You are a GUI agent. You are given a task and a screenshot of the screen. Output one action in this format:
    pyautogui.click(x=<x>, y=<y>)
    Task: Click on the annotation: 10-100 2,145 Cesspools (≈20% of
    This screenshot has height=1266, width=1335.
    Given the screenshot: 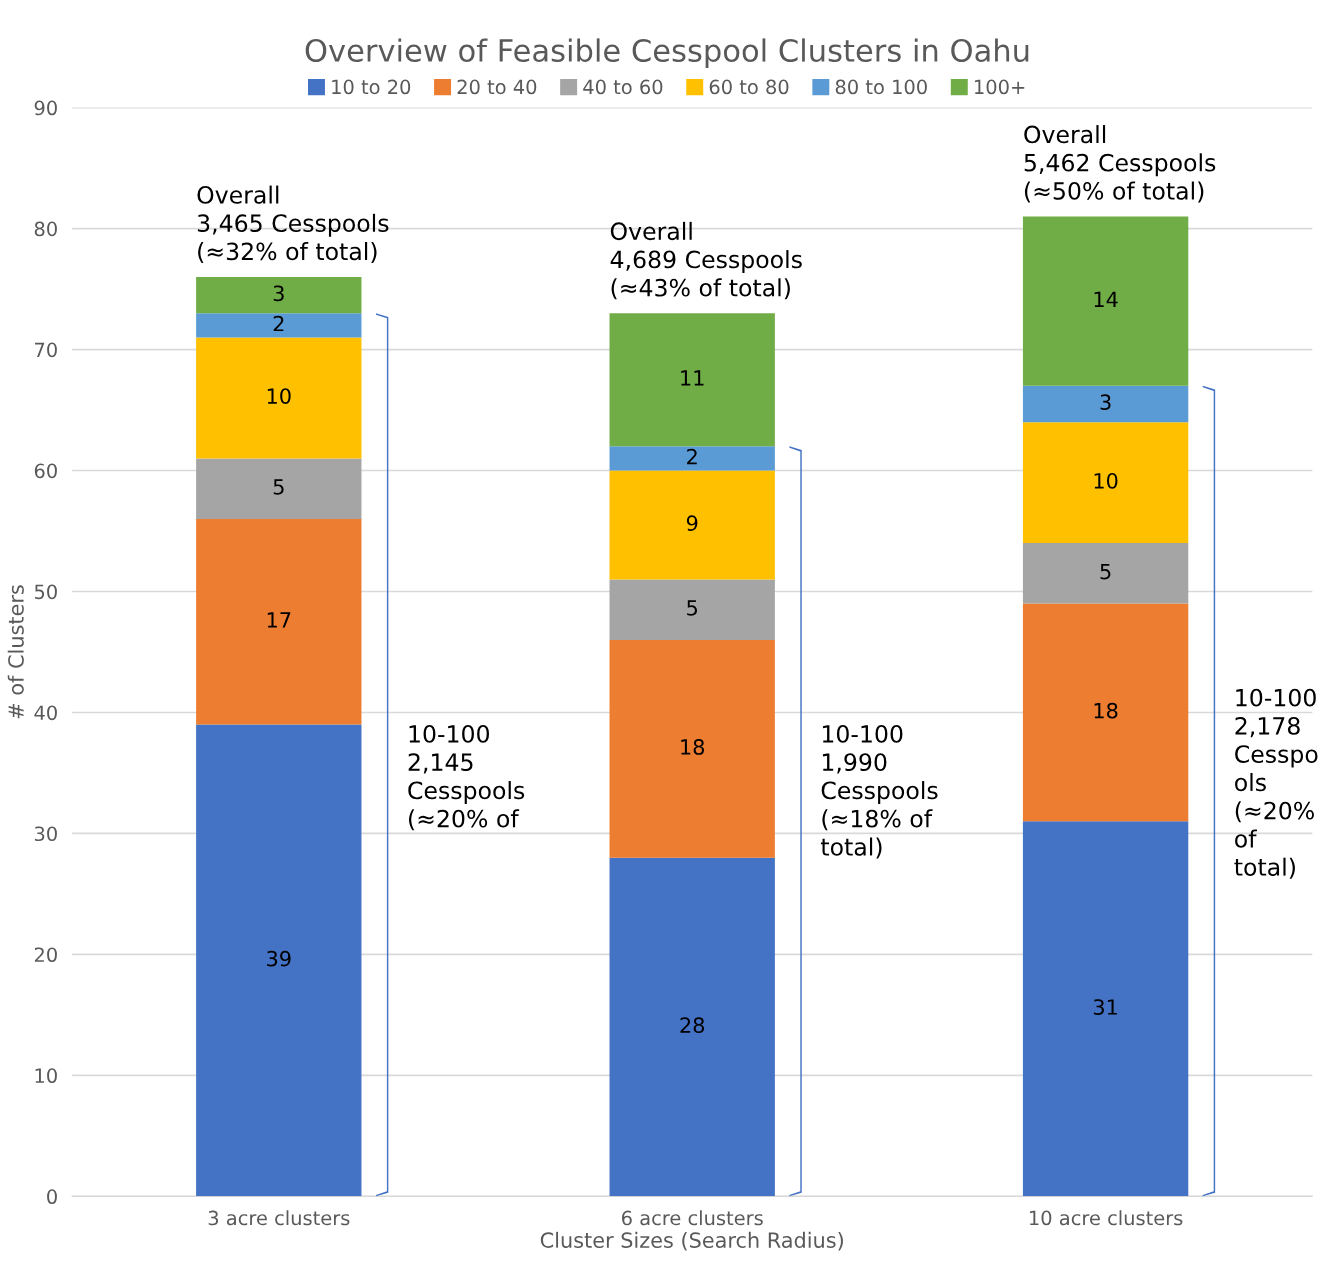 What is the action you would take?
    pyautogui.click(x=466, y=777)
    